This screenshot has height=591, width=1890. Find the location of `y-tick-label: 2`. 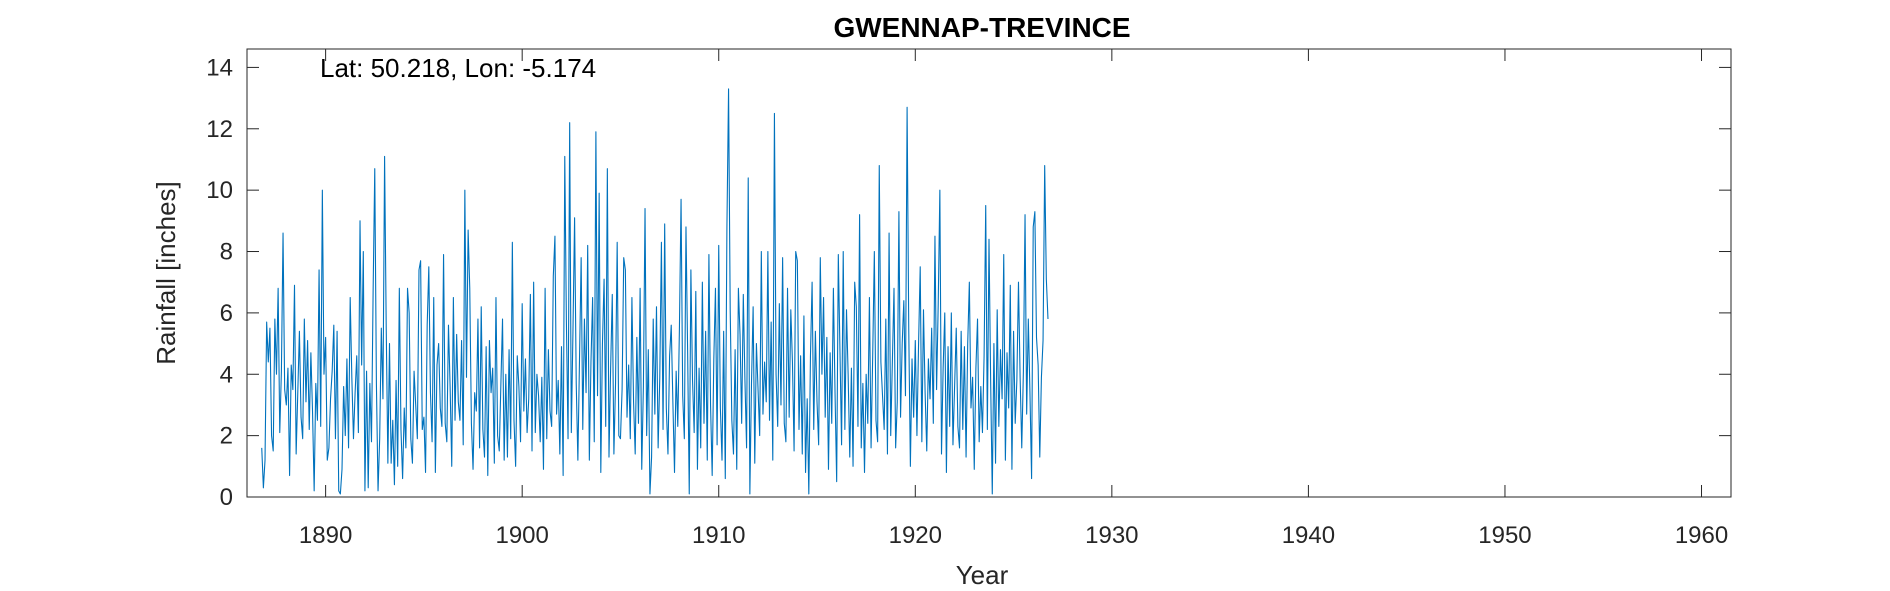

y-tick-label: 2 is located at coordinates (226, 436).